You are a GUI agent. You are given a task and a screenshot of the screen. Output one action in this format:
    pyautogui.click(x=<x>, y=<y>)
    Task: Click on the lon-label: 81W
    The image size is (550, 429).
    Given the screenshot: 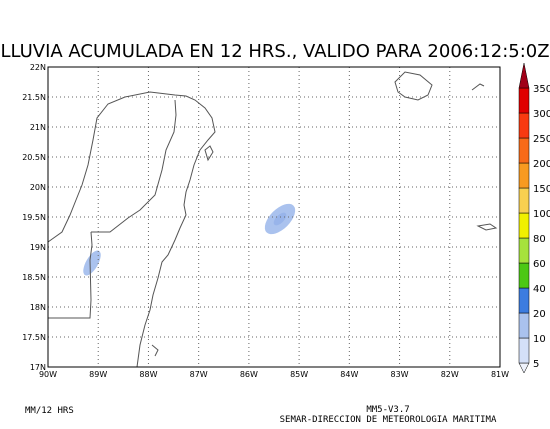 What is the action you would take?
    pyautogui.click(x=500, y=374)
    